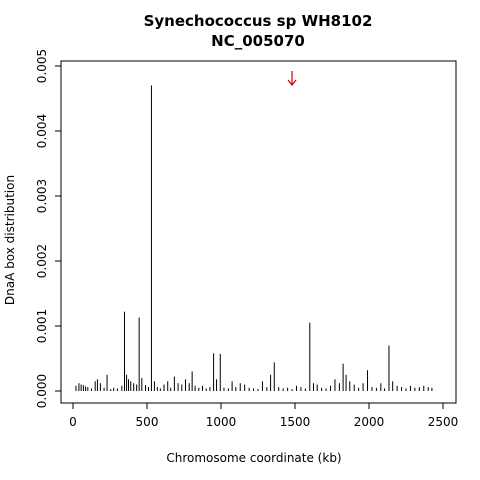 The width and height of the screenshot is (480, 480). I want to click on y-axis-label: DnaA box distribution, so click(10, 240).